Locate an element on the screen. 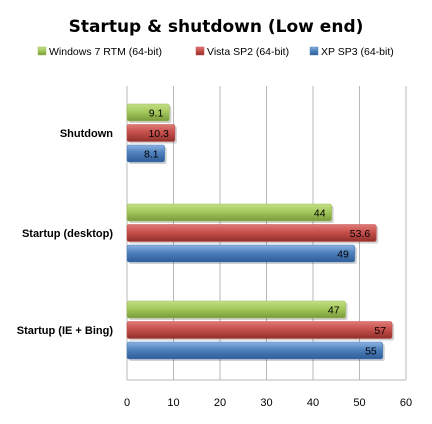 This screenshot has height=424, width=432. x-tick-label: 50 is located at coordinates (359, 403).